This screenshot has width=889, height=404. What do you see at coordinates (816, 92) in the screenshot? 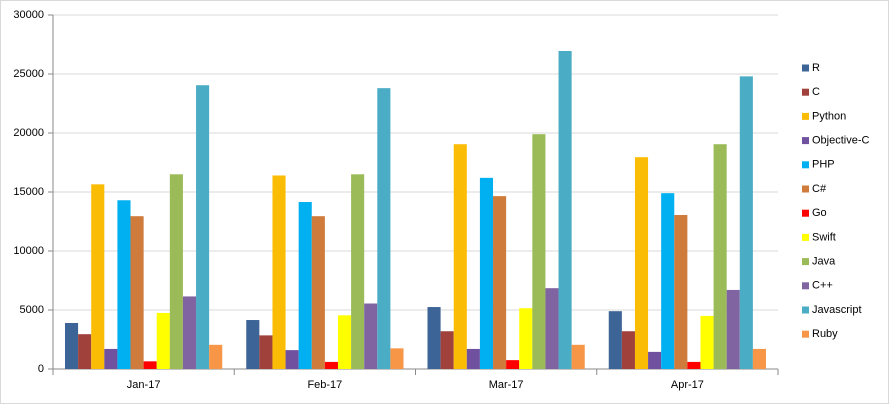
I see `legend-label: C` at bounding box center [816, 92].